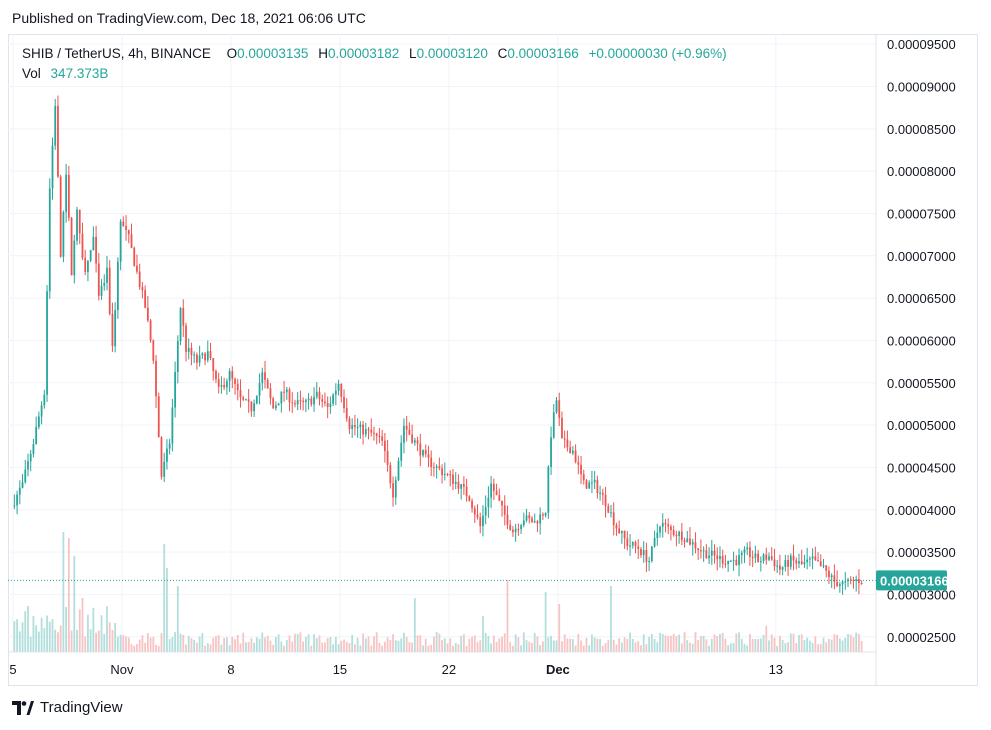 Image resolution: width=991 pixels, height=730 pixels. I want to click on time-tick-label: 13, so click(776, 669).